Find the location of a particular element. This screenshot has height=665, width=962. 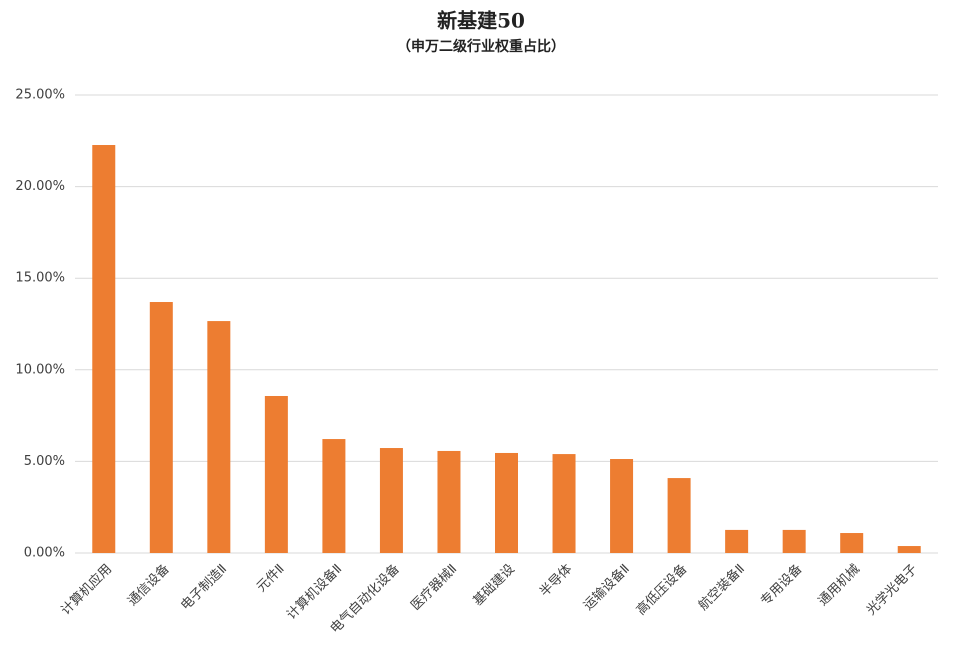

x-tick-label: 元件Ⅱ is located at coordinates (271, 579).